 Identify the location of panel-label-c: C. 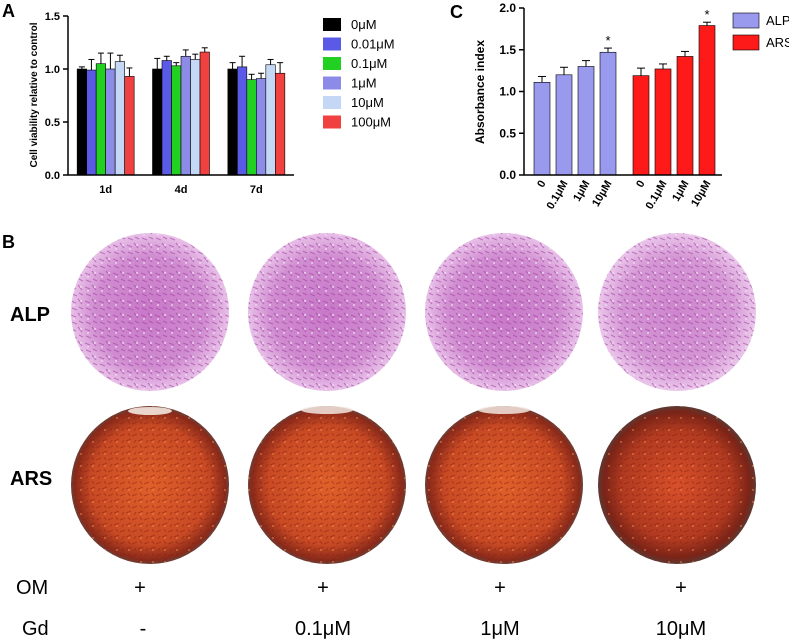
(456, 12).